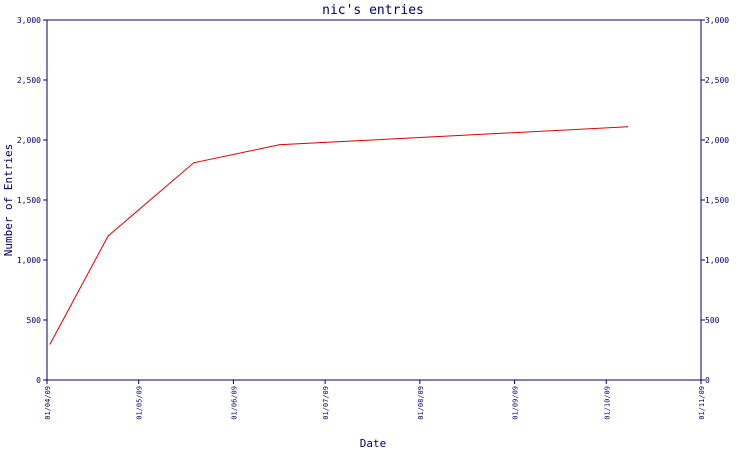 This screenshot has height=450, width=750. Describe the element at coordinates (717, 20) in the screenshot. I see `y-tick-label-right: 3,000` at that location.